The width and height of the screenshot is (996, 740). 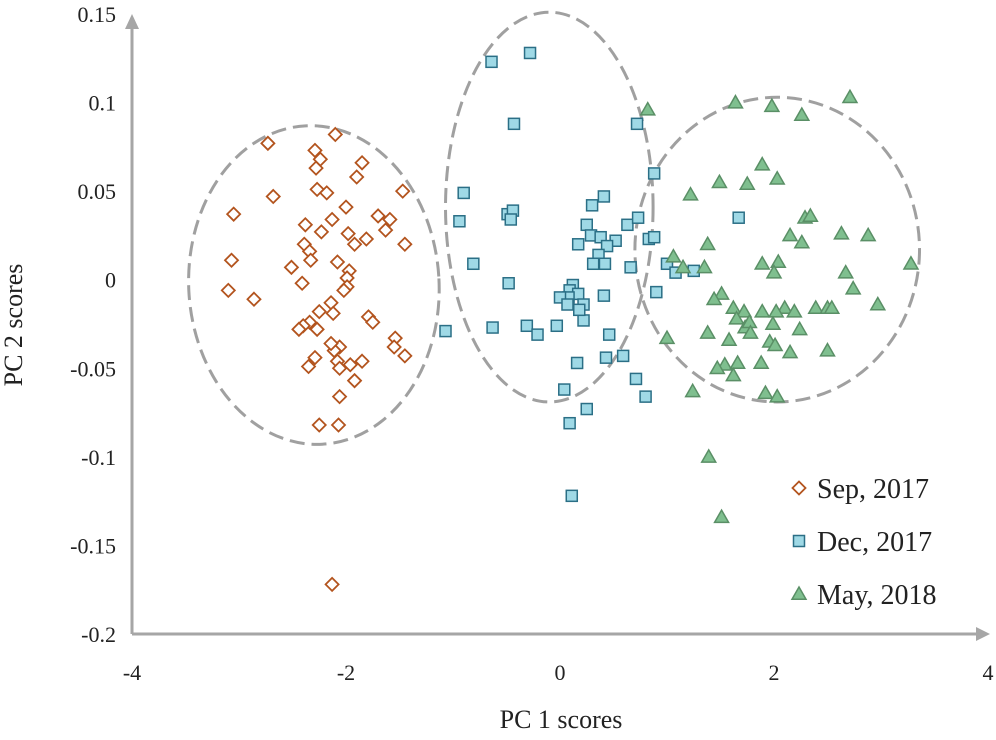 I want to click on legend-item: Sep, 2017, so click(x=860, y=489).